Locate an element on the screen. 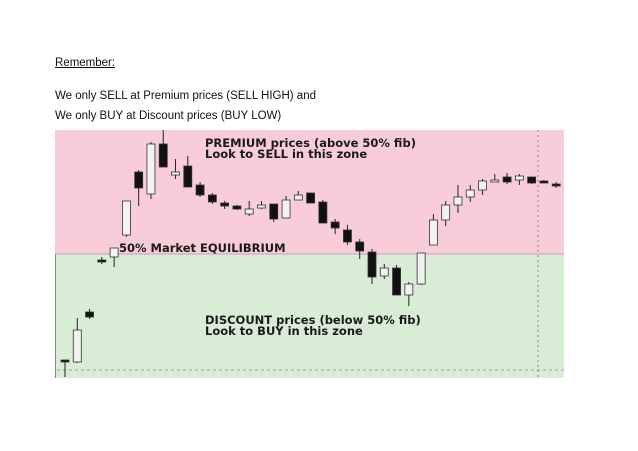 The height and width of the screenshot is (451, 638). premium-label-2: Look to SELL in this zone is located at coordinates (286, 154).